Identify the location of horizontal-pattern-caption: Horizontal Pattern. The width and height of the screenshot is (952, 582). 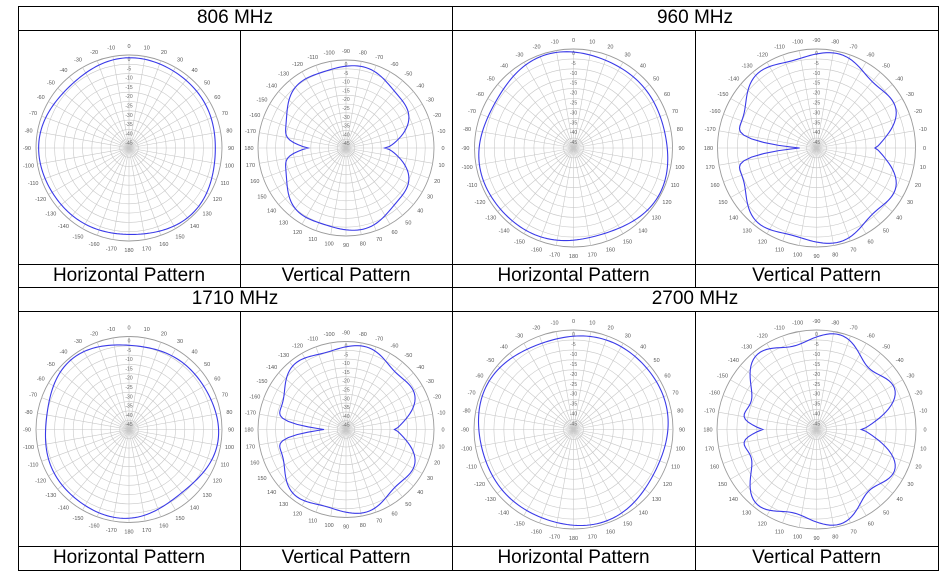
(129, 557).